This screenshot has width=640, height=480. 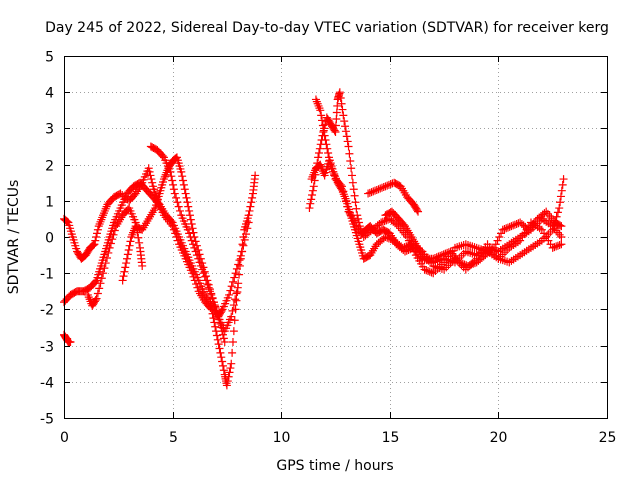 What do you see at coordinates (115, 257) in the screenshot?
I see `series-track-c` at bounding box center [115, 257].